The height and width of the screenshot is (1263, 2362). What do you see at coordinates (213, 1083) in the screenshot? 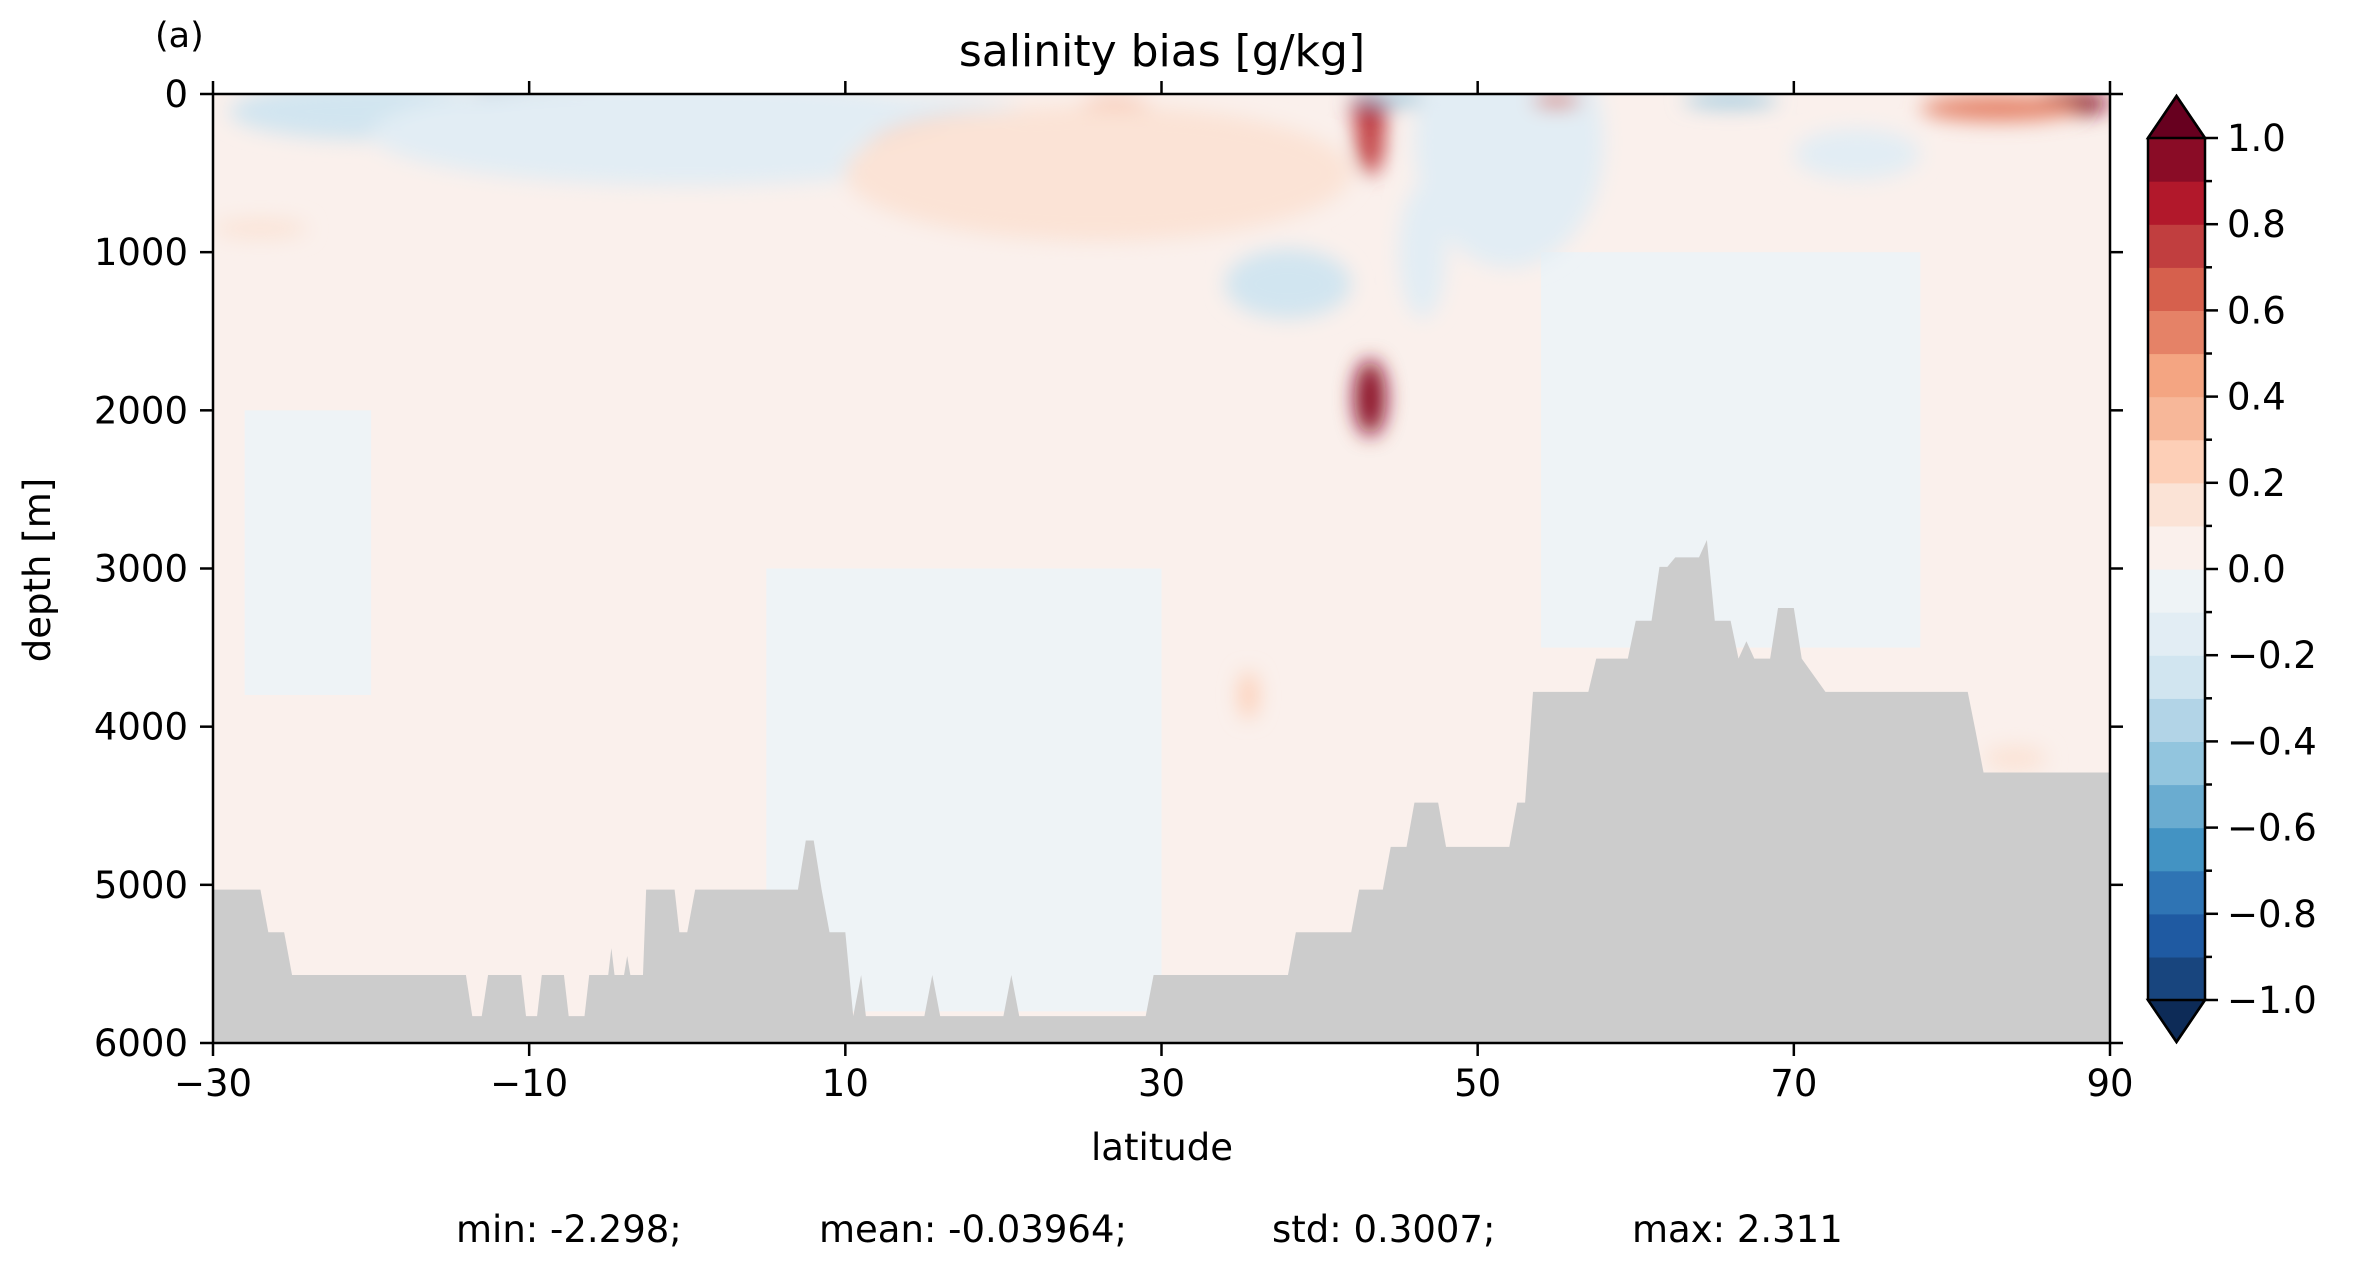
I see `x-tick-label: −30` at bounding box center [213, 1083].